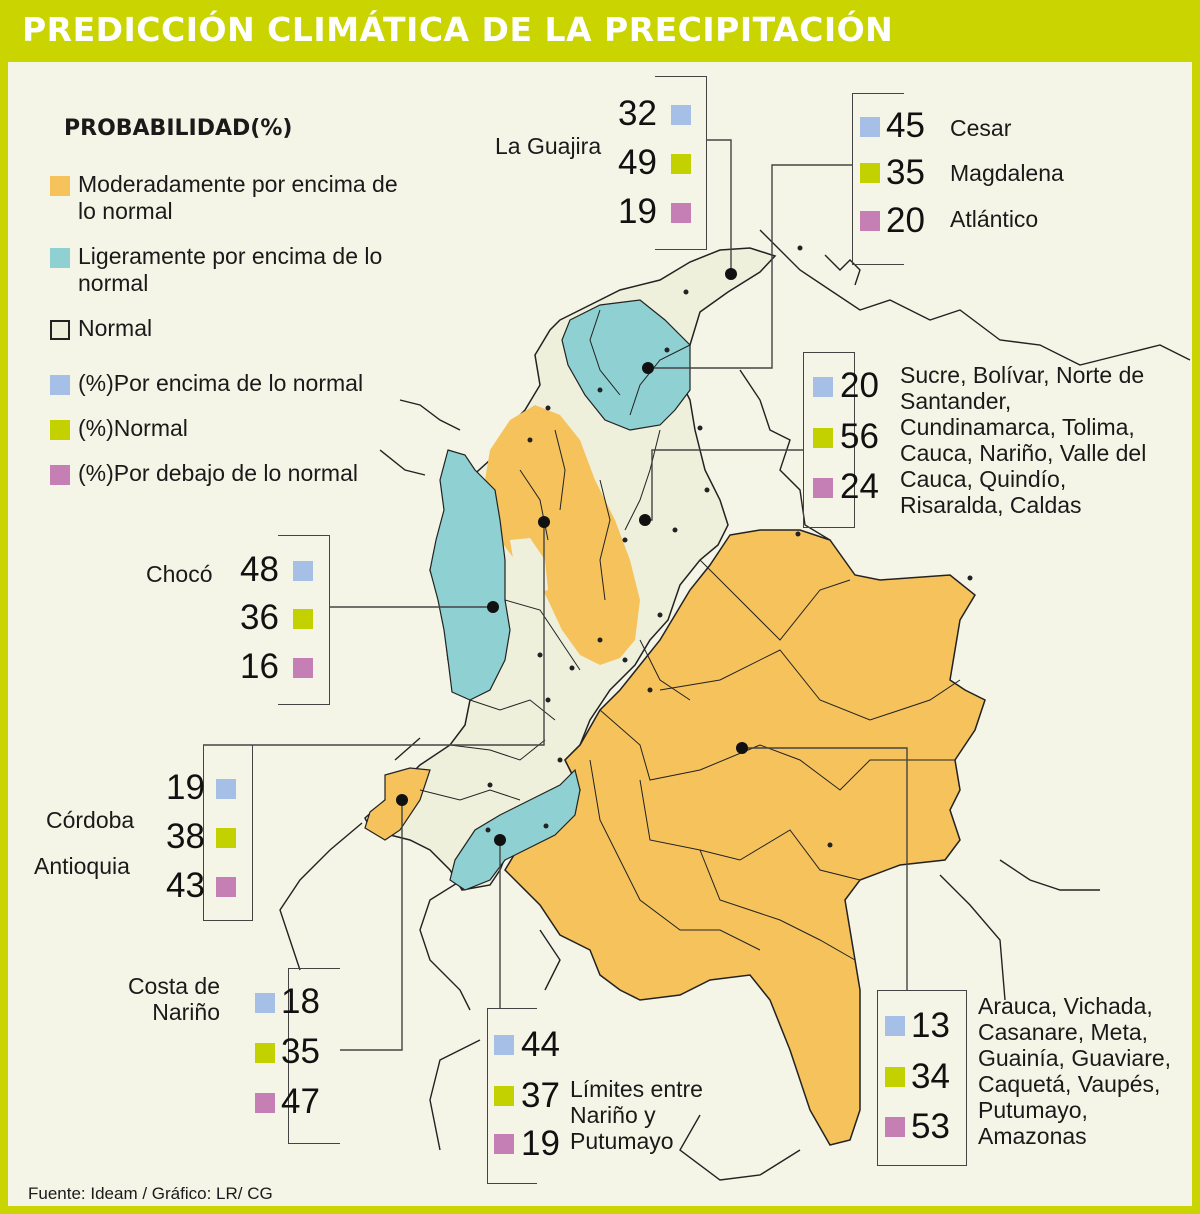 The height and width of the screenshot is (1214, 1200). I want to click on value-cordoba-below: 43, so click(185, 885).